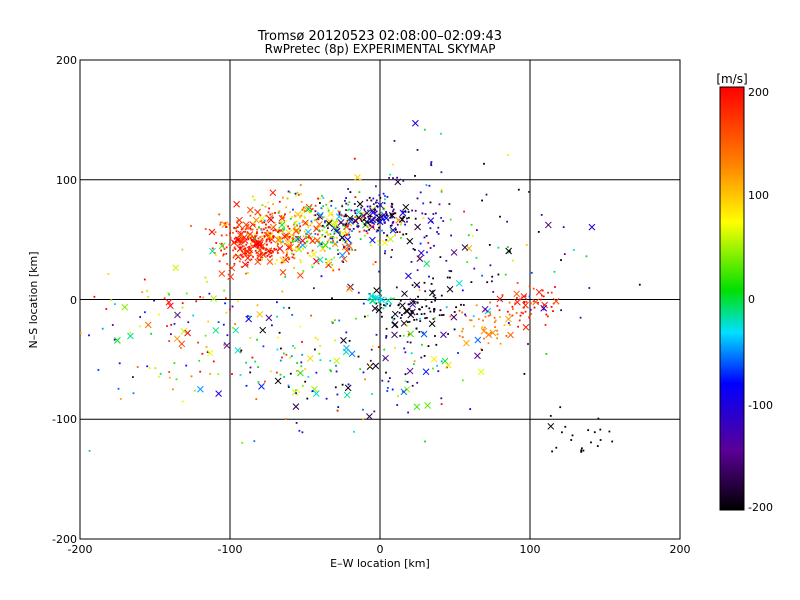 The height and width of the screenshot is (600, 800). What do you see at coordinates (380, 49) in the screenshot?
I see `chart-subtitle: RwPretec (8p) EXPERIMENTAL SKYMAP` at bounding box center [380, 49].